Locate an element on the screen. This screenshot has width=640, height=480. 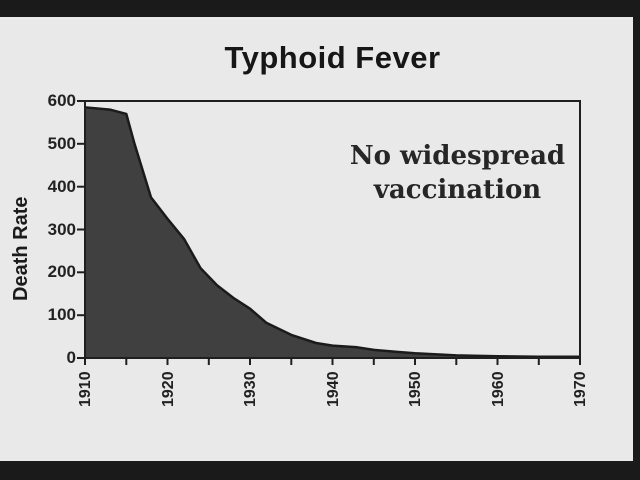
y-tick-label: 600 is located at coordinates (61, 100).